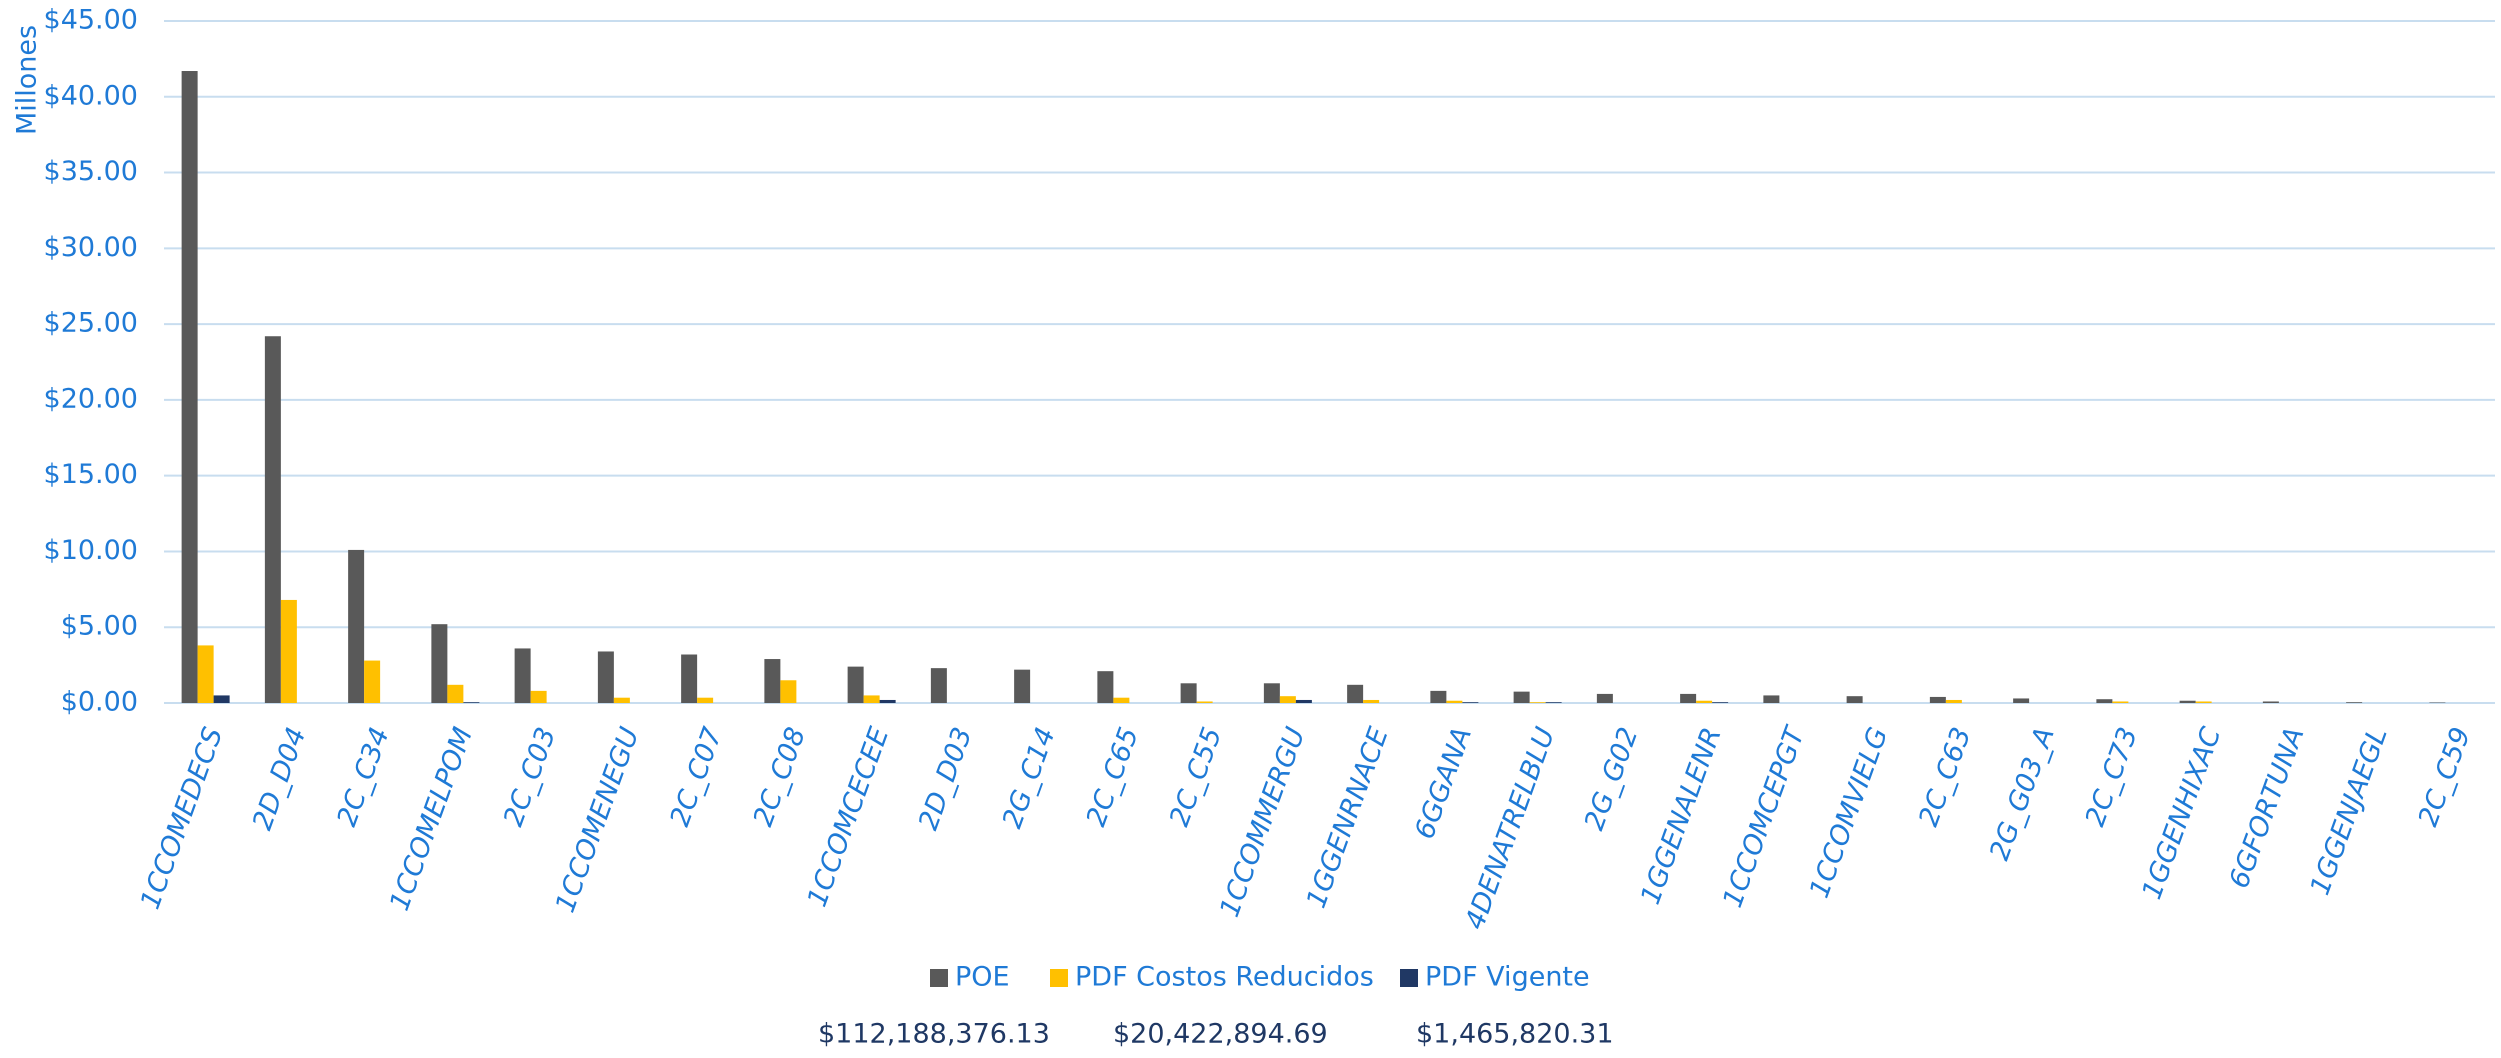 Image resolution: width=2501 pixels, height=1058 pixels. What do you see at coordinates (1507, 977) in the screenshot?
I see `legend-label: PDF Vigente` at bounding box center [1507, 977].